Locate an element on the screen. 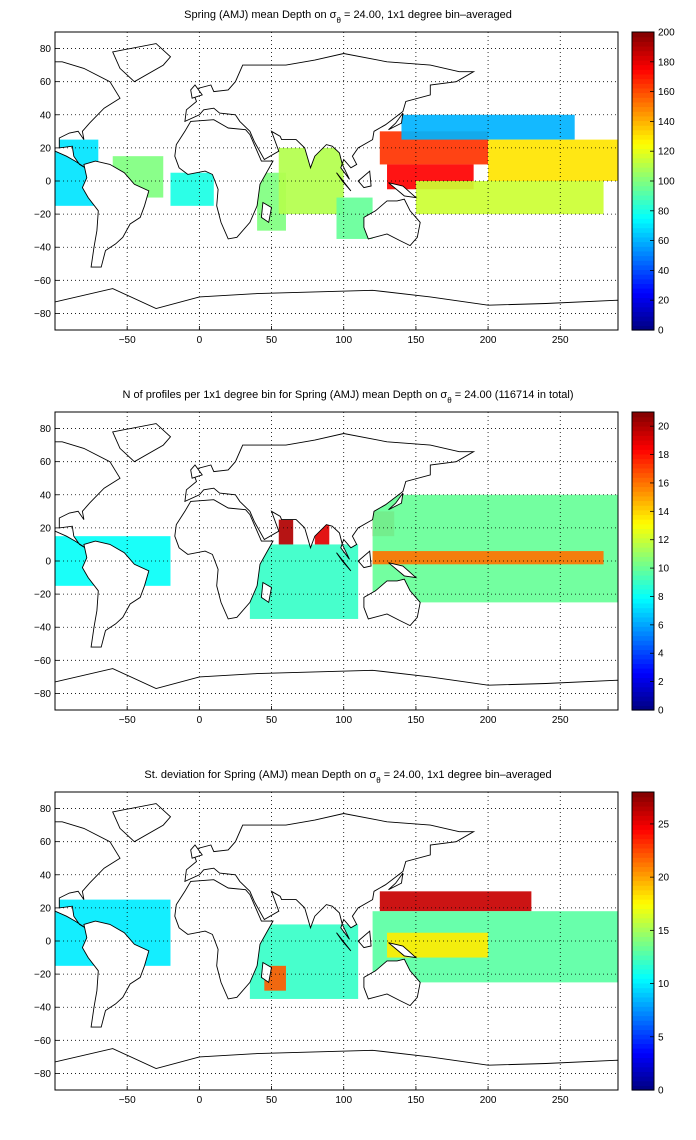 This screenshot has width=696, height=1140. y-tick-label: 60 is located at coordinates (46, 82).